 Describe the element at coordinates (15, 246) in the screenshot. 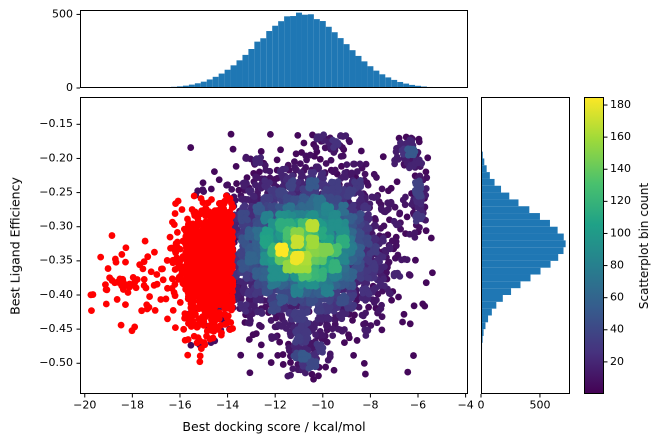

I see `y-axis-label: Best Ligand Efficiency` at that location.